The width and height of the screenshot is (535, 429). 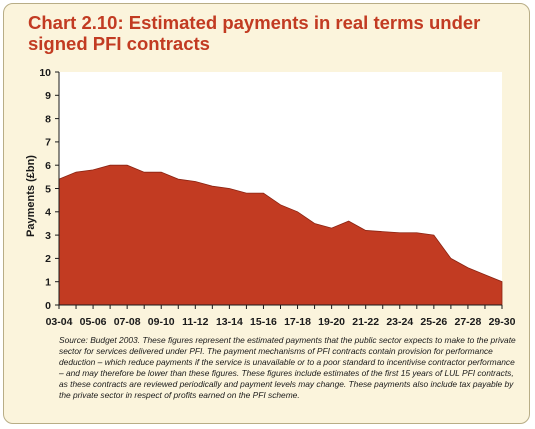 What do you see at coordinates (297, 322) in the screenshot?
I see `x-tick-label: 17-18` at bounding box center [297, 322].